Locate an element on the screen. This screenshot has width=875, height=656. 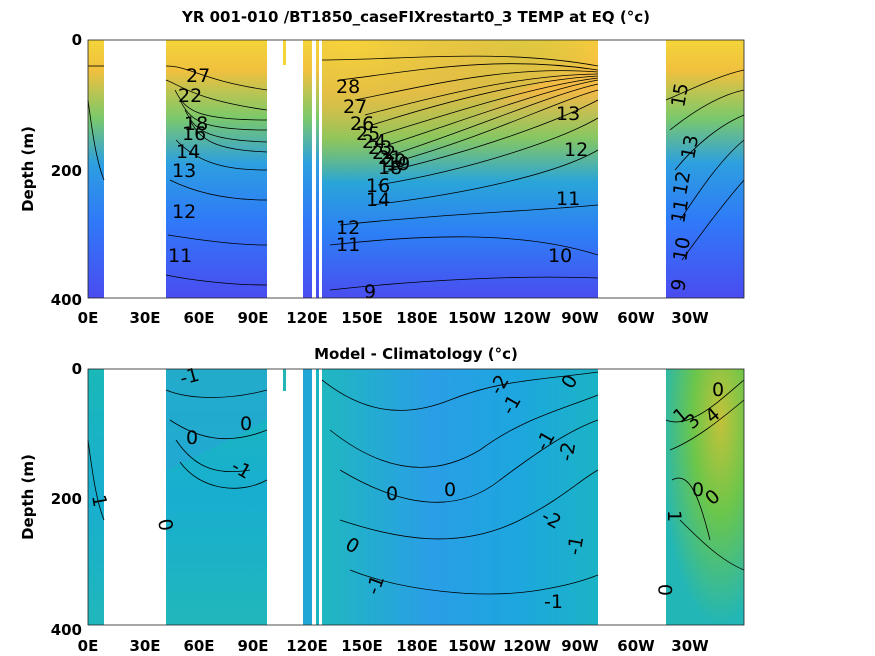
top-xtick-150W: 150W is located at coordinates (472, 318).